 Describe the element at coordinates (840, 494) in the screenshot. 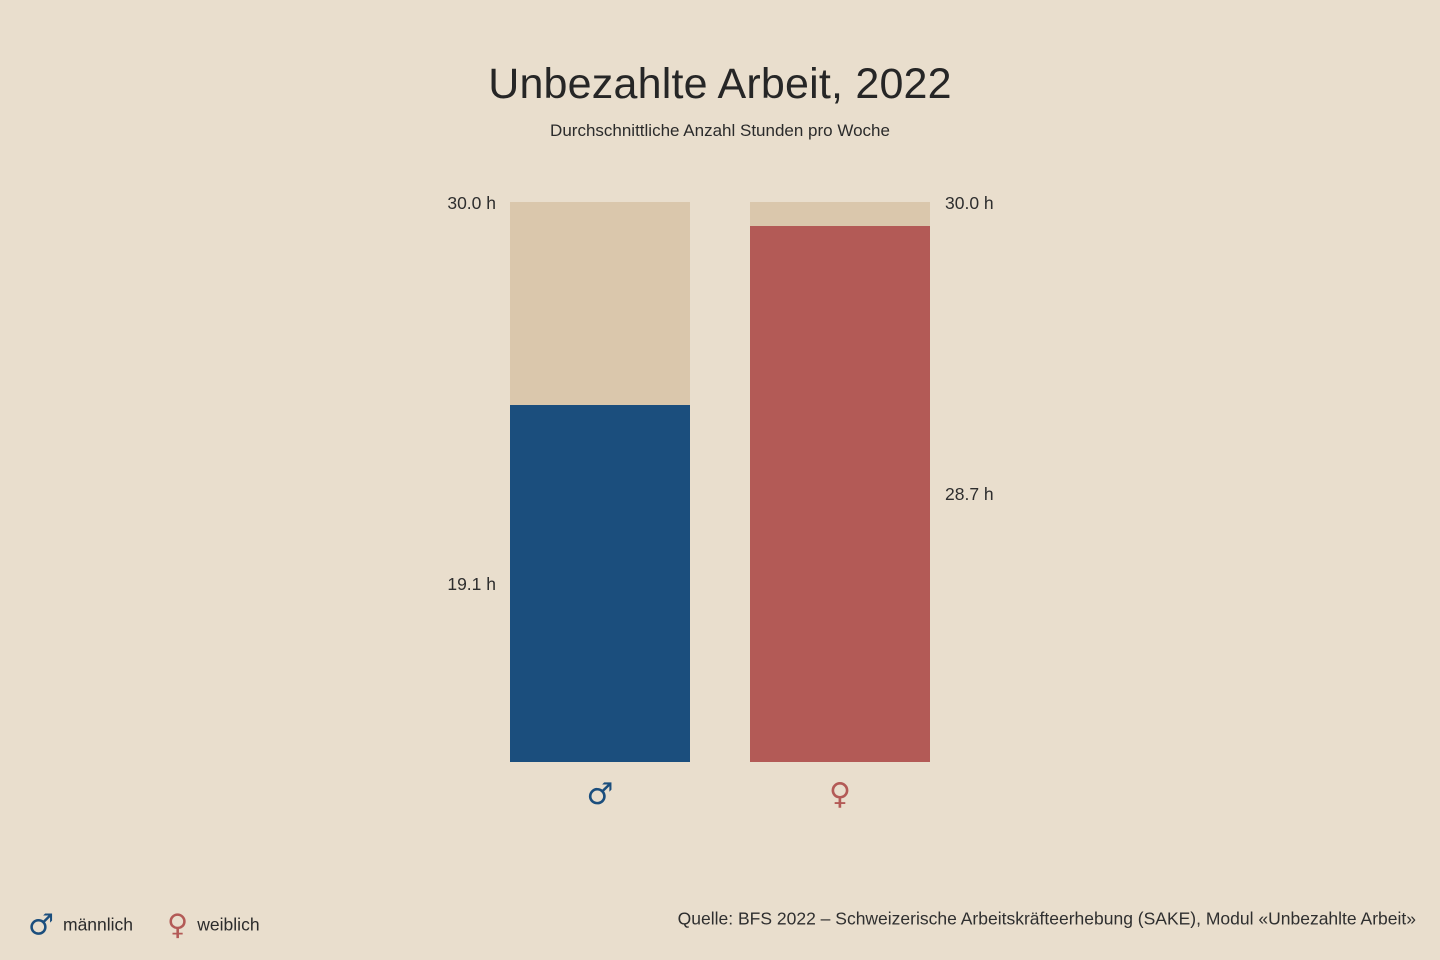

I see `bar-female` at that location.